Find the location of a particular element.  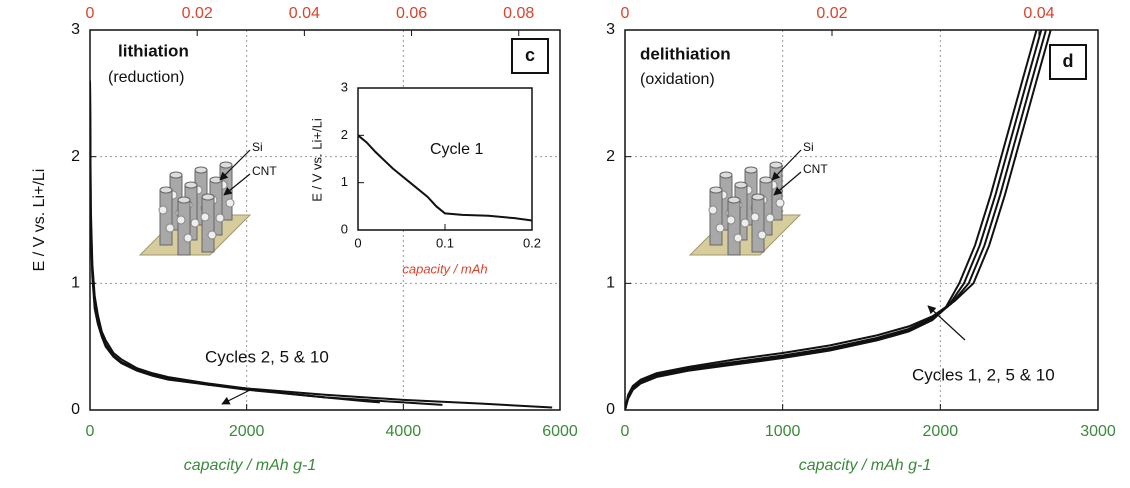

annotation: (oxidation) is located at coordinates (677, 79).